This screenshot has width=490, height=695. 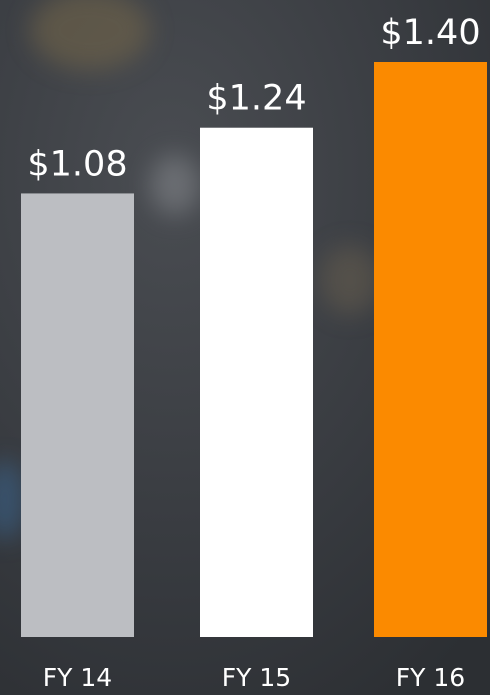 What do you see at coordinates (430, 33) in the screenshot?
I see `value-label: $1.40` at bounding box center [430, 33].